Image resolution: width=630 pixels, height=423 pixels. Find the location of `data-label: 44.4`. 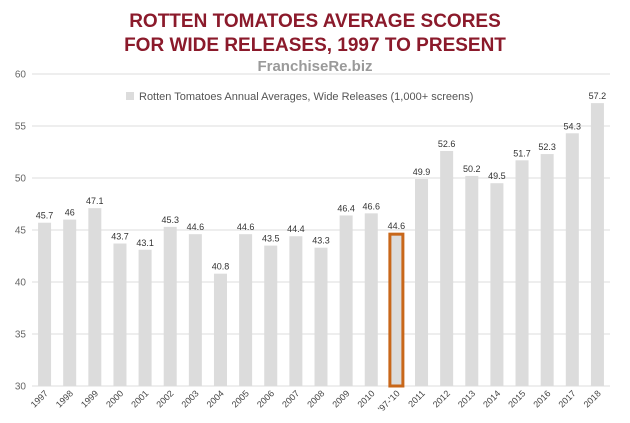

data-label: 44.4 is located at coordinates (296, 229).